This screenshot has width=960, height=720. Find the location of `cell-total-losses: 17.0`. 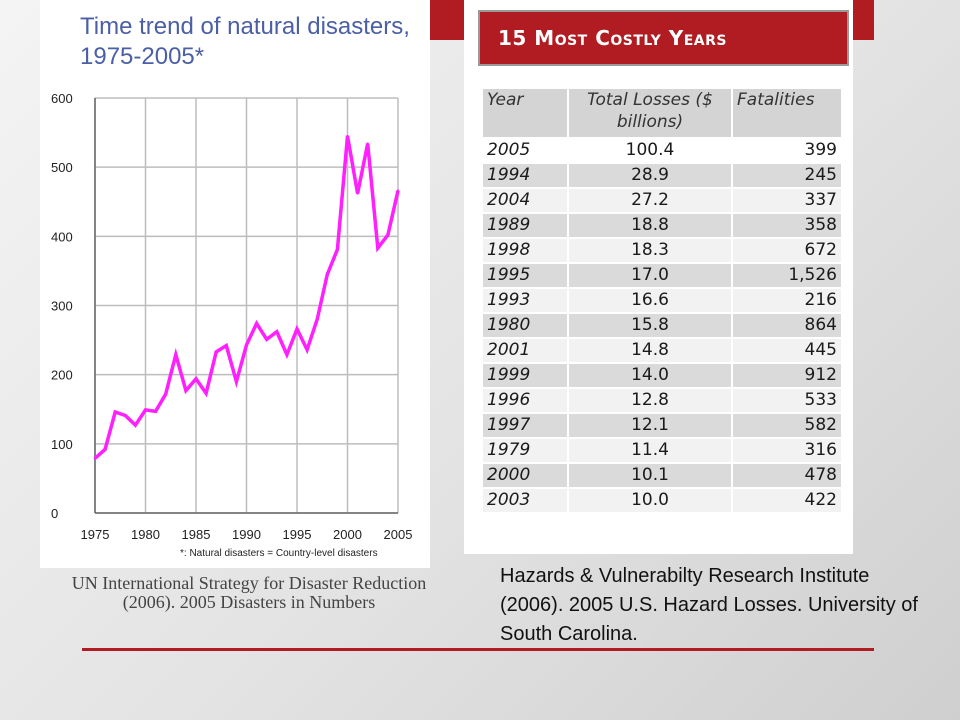

cell-total-losses: 17.0 is located at coordinates (650, 275).